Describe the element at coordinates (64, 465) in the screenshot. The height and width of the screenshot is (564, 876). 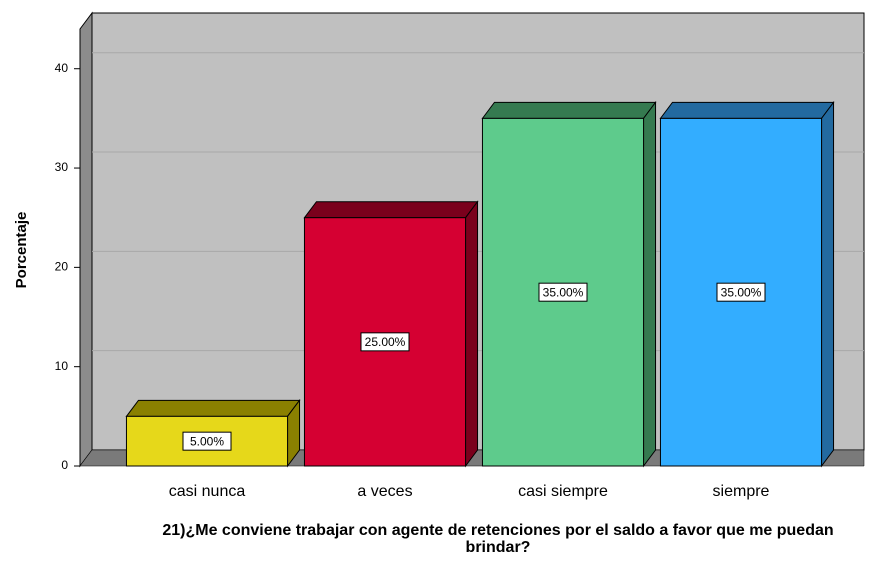
I see `y-tick-label: 0` at that location.